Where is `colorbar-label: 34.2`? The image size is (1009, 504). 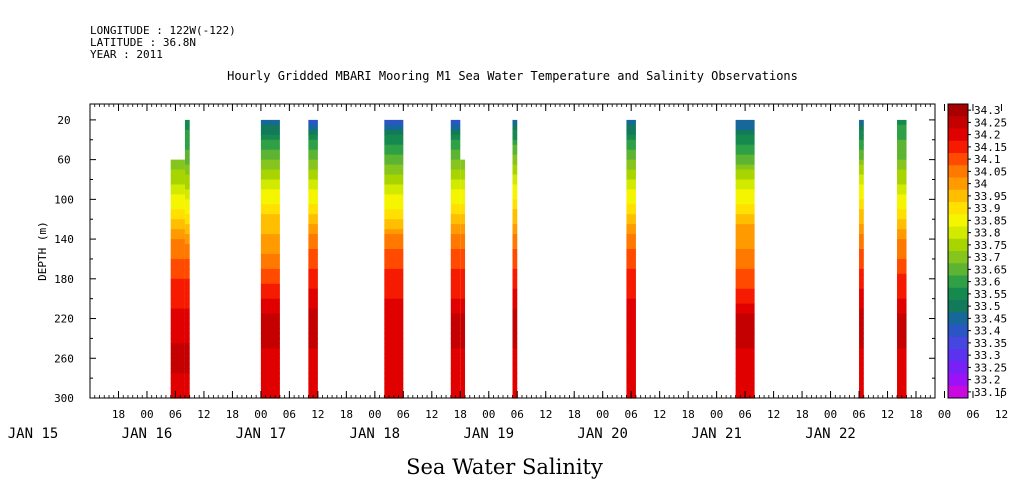
colorbar-label: 34.2 is located at coordinates (987, 135).